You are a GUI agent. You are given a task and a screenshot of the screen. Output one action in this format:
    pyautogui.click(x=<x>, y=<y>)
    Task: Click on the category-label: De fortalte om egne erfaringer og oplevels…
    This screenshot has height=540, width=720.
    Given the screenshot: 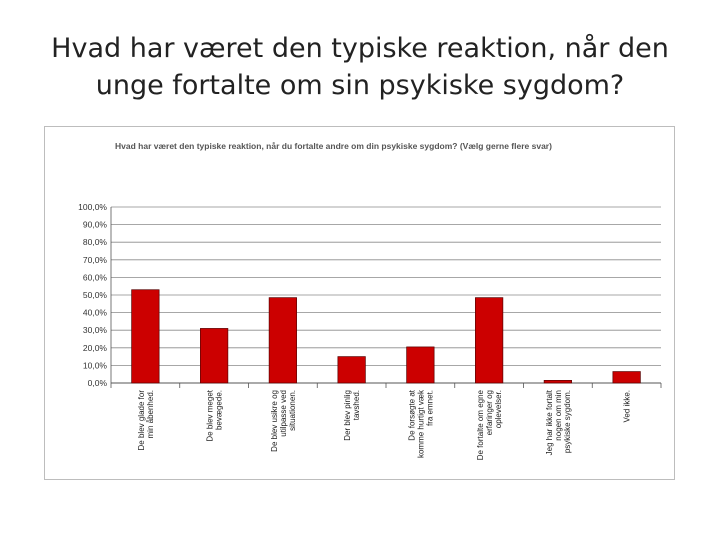 What is the action you would take?
    pyautogui.click(x=489, y=424)
    